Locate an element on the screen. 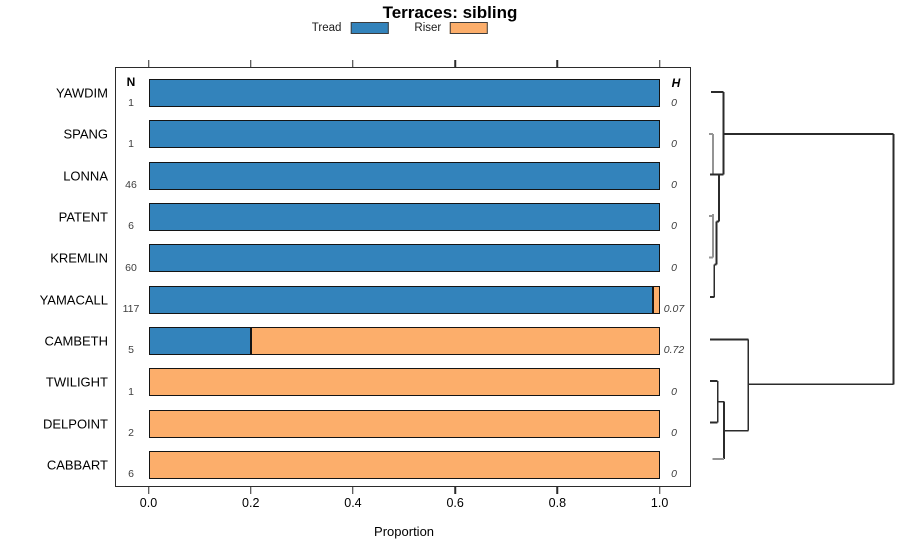 This screenshot has width=900, height=560. legend-swatch-riser is located at coordinates (469, 28).